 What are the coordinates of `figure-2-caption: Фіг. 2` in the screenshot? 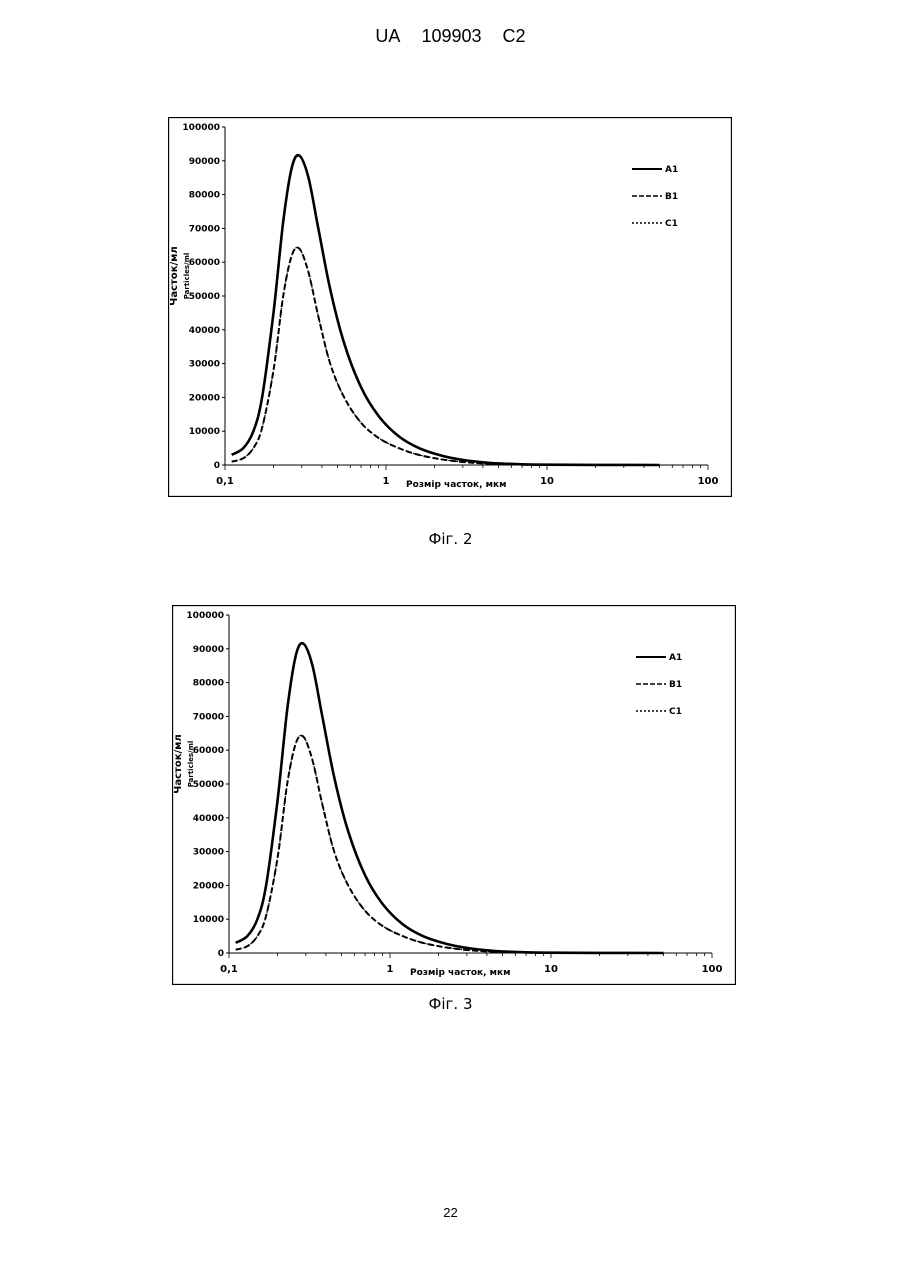 It's located at (450, 539).